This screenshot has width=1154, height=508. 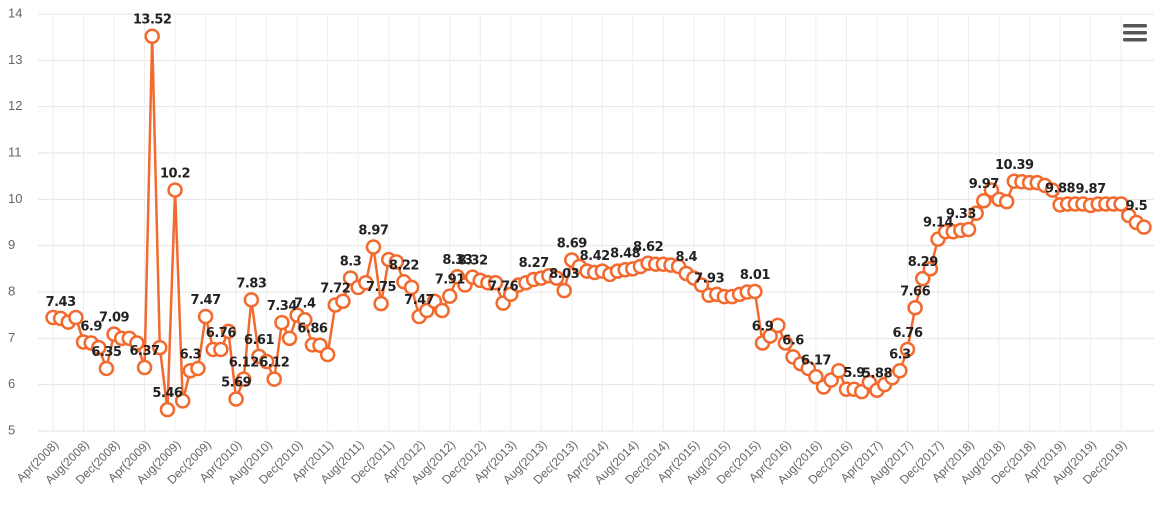 I want to click on data-label: 6.17, so click(x=816, y=360).